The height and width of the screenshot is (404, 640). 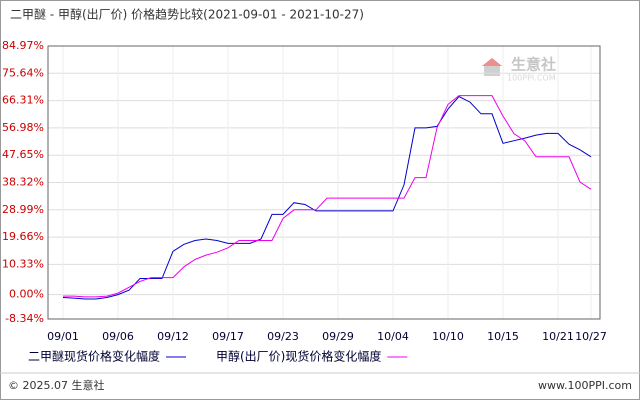 I want to click on x-tick-label: 09/12, so click(x=173, y=336).